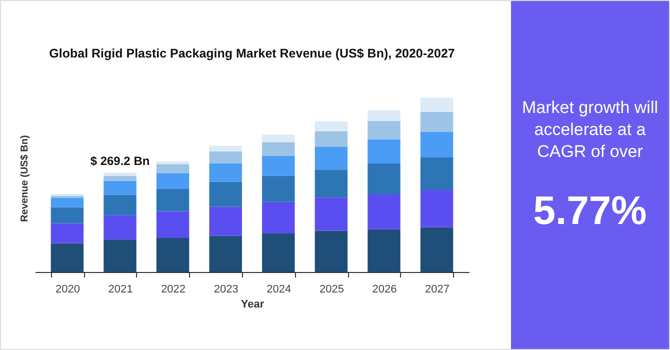 Image resolution: width=670 pixels, height=350 pixels. Describe the element at coordinates (331, 290) in the screenshot. I see `x-tick-label: 2025` at that location.